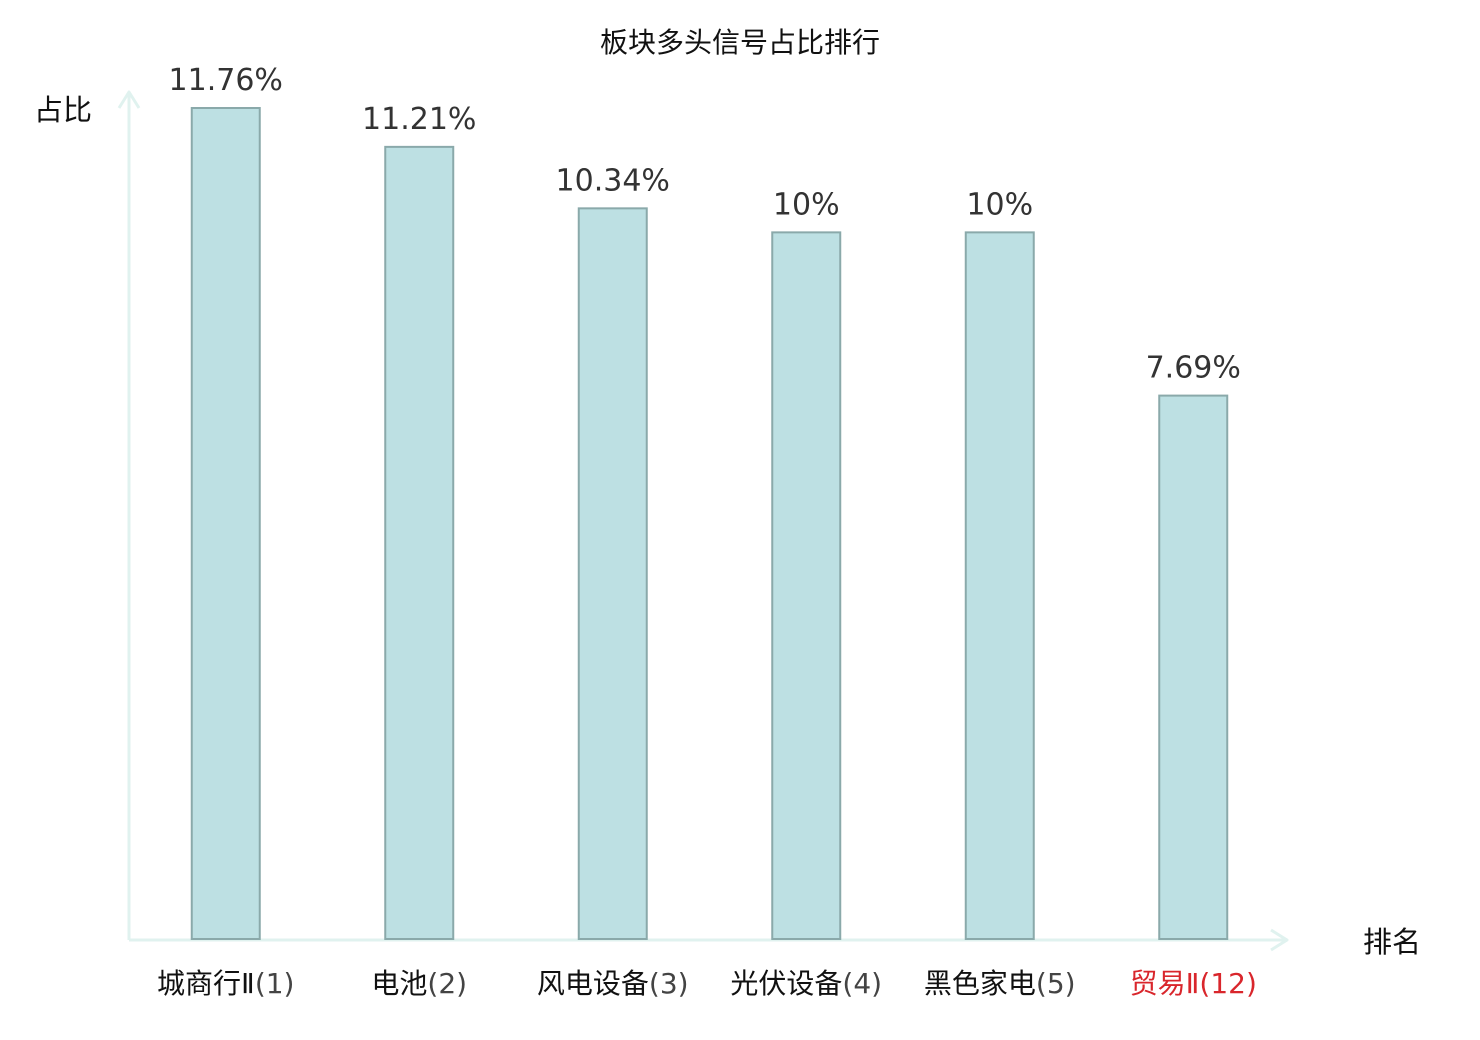 The image size is (1480, 1040). Describe the element at coordinates (1165, 983) in the screenshot. I see `category-name: 贸易Ⅱ` at that location.